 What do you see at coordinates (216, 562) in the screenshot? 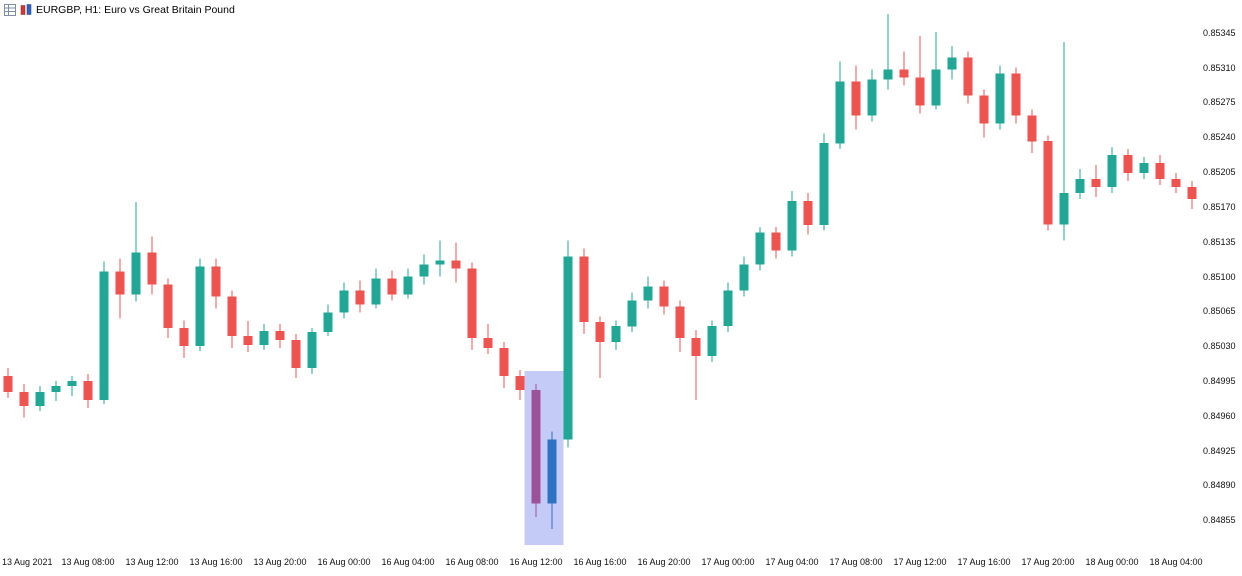
I see `time-axis-label: 13 Aug 16:00` at bounding box center [216, 562].